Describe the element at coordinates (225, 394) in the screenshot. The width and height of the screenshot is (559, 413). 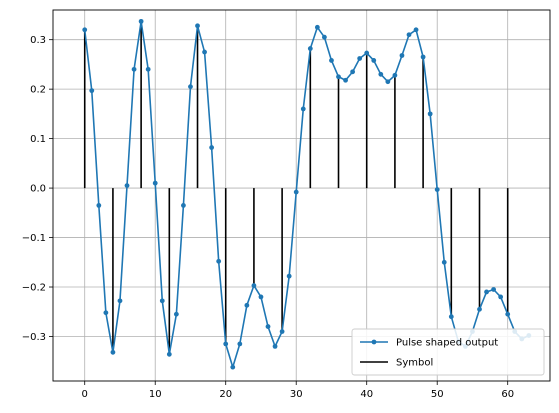
I see `x-tick-label: 20` at that location.